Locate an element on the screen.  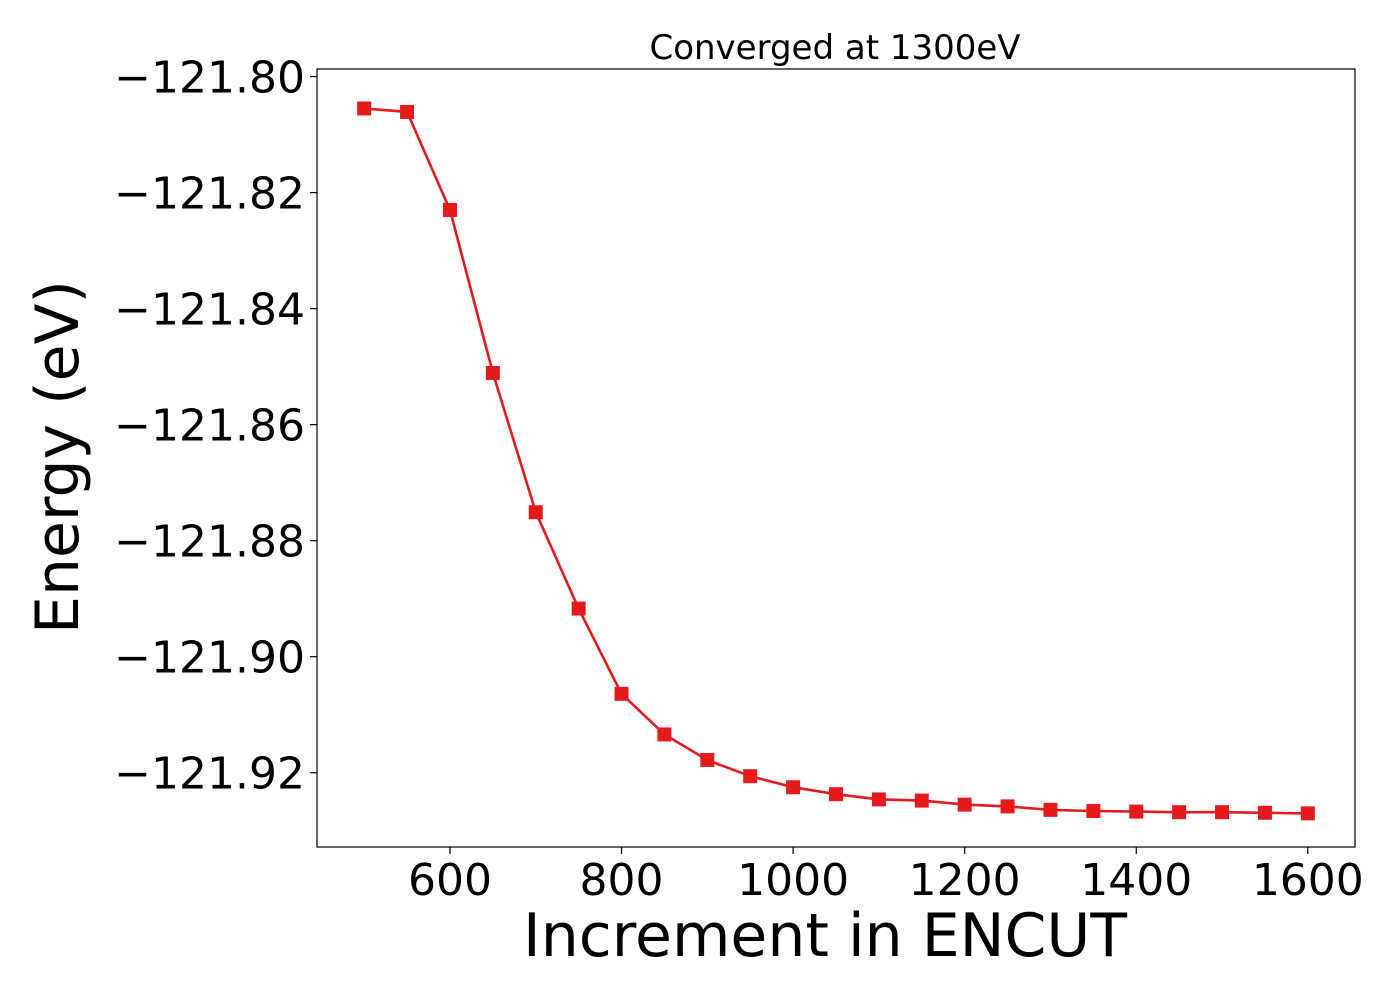
y-tick-label: −121.80 is located at coordinates (209, 78).